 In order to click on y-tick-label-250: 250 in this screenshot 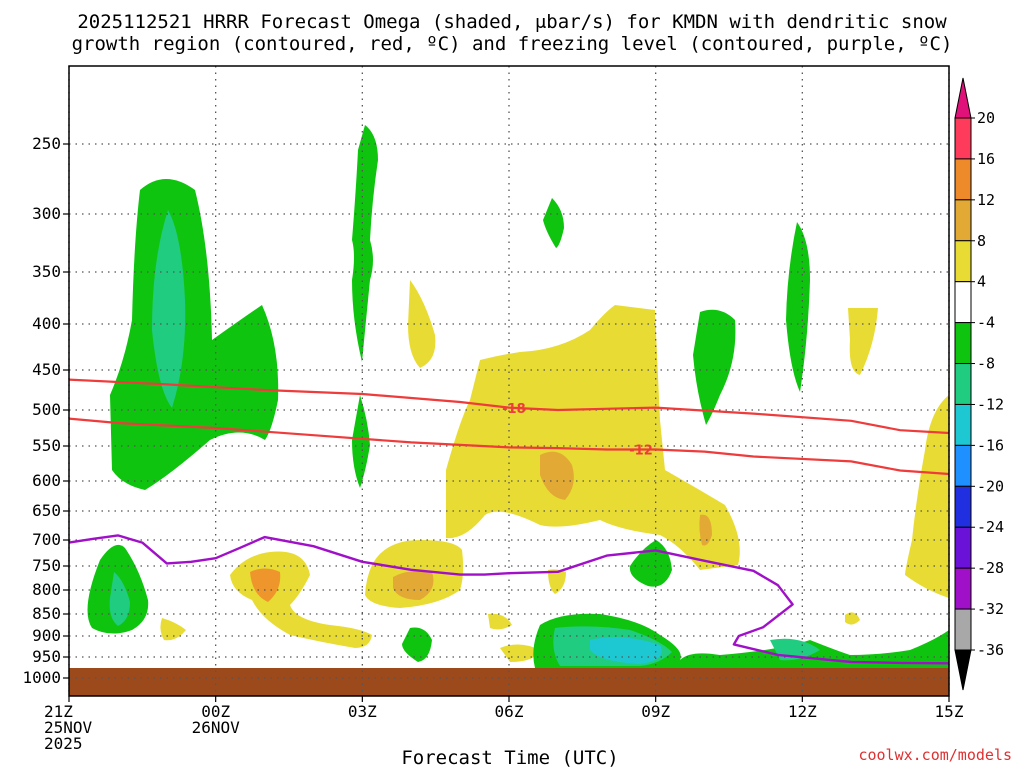, I will do `click(46, 143)`.